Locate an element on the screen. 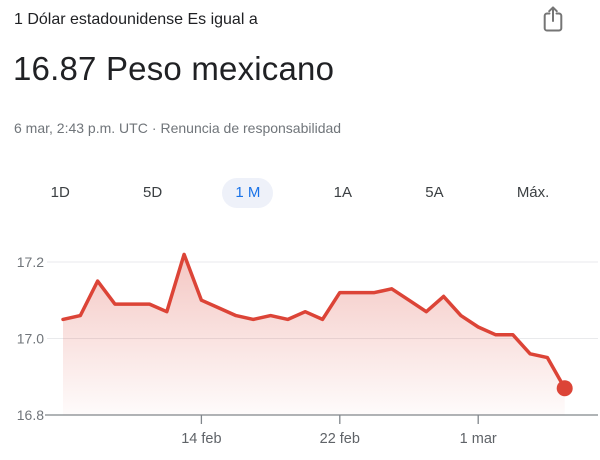 The image size is (600, 460). y-axis-label: 17.2 is located at coordinates (30, 262).